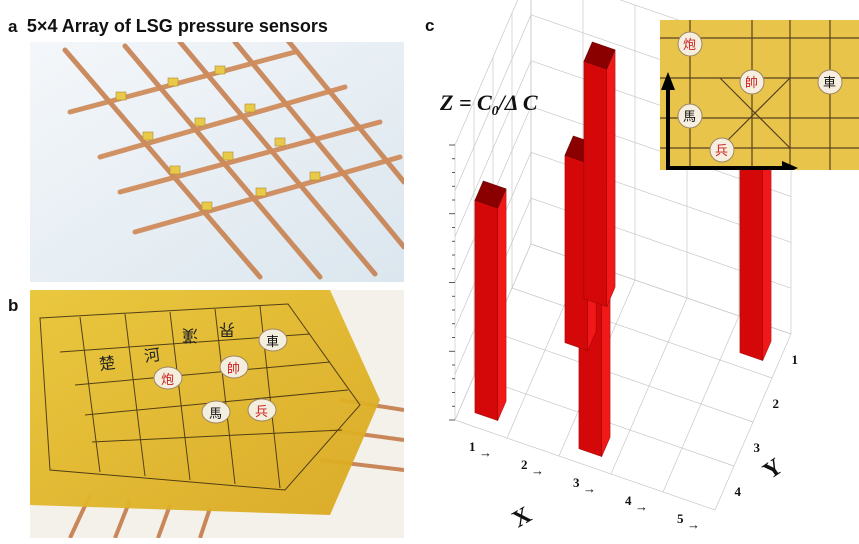  What do you see at coordinates (227, 329) in the screenshot?
I see `river-char-4: 界` at bounding box center [227, 329].